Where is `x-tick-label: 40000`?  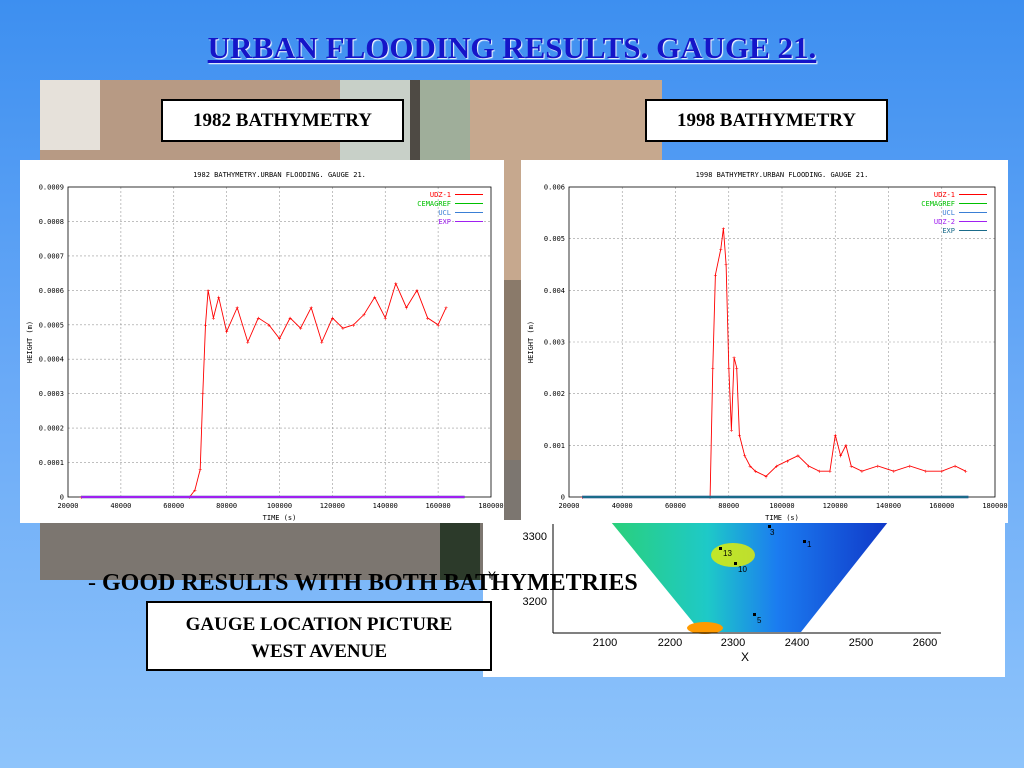 x-tick-label: 40000 is located at coordinates (120, 506).